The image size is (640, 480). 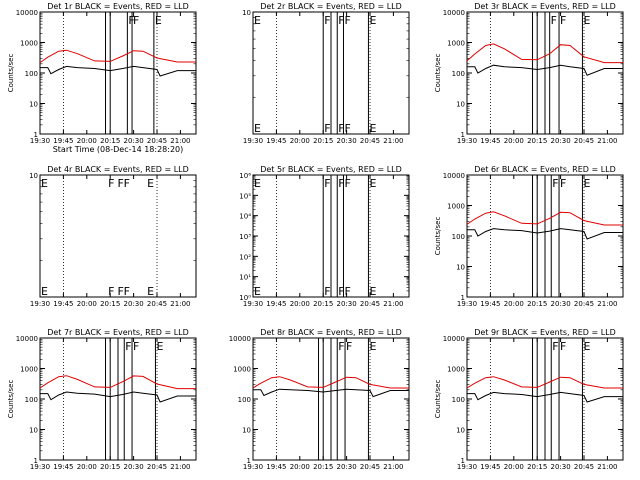 What do you see at coordinates (245, 298) in the screenshot?
I see `y-tick-label: 10⁰` at bounding box center [245, 298].